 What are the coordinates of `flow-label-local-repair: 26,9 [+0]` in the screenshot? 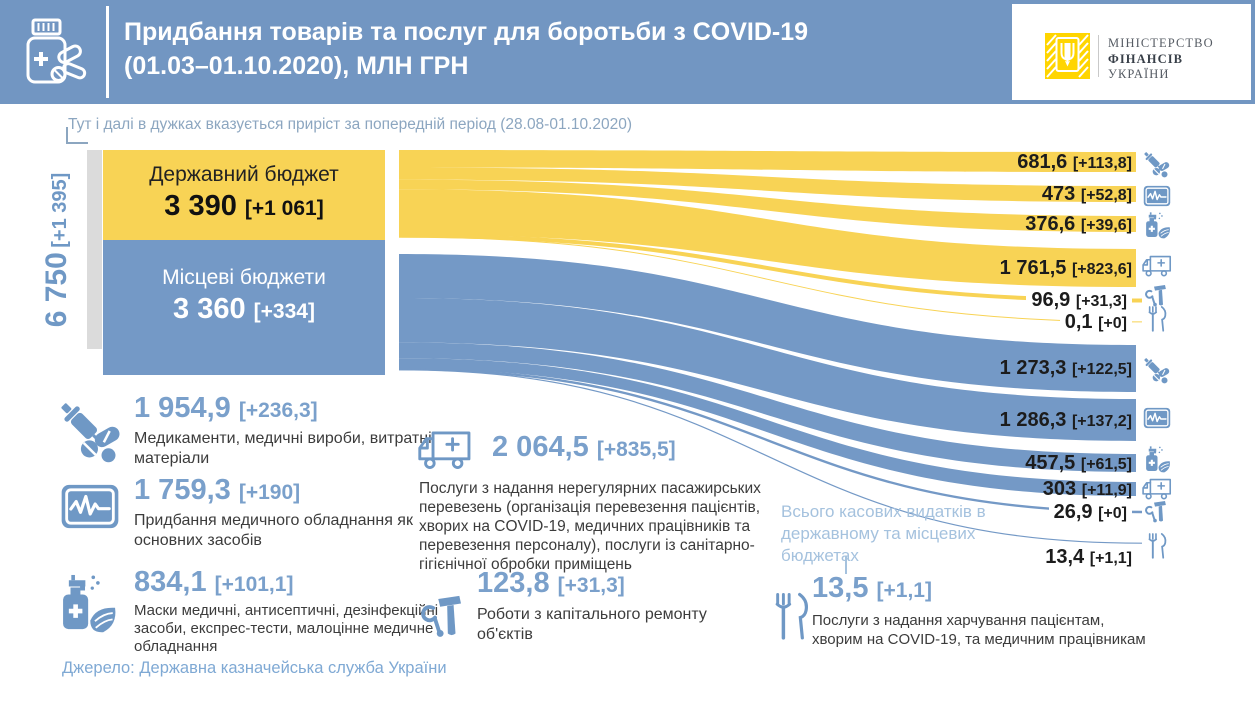 It's located at (1090, 513).